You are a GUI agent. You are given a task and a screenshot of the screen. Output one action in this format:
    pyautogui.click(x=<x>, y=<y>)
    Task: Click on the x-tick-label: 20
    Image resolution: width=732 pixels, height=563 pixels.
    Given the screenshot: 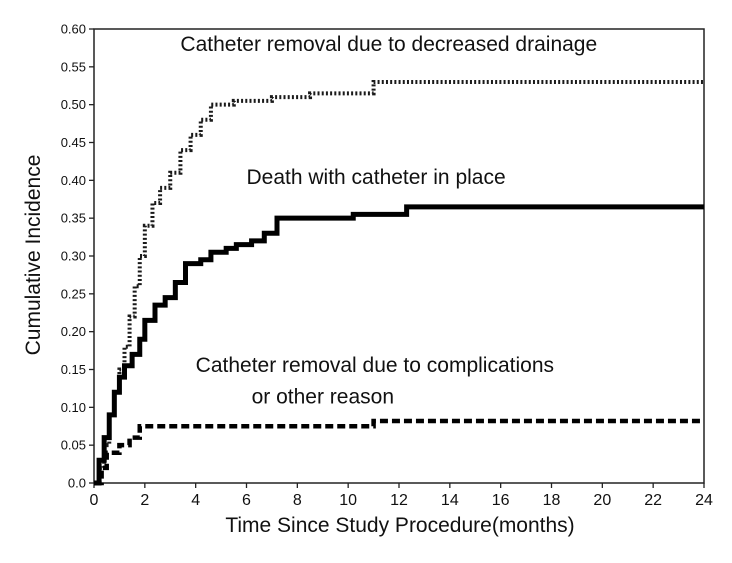 What is the action you would take?
    pyautogui.click(x=602, y=500)
    